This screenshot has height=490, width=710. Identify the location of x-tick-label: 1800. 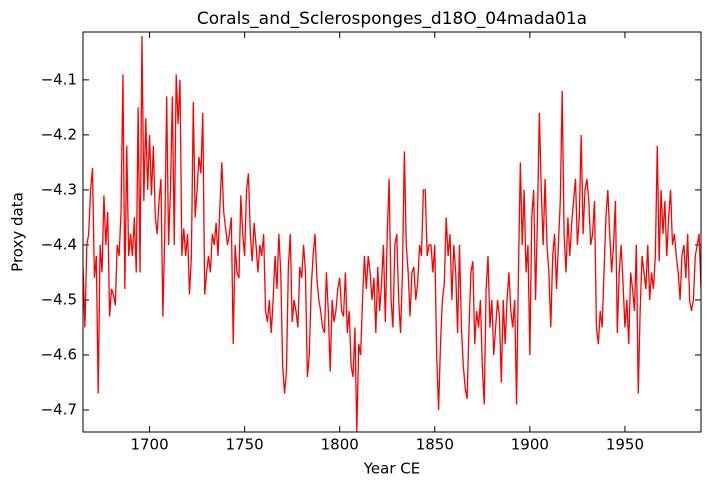
(340, 445).